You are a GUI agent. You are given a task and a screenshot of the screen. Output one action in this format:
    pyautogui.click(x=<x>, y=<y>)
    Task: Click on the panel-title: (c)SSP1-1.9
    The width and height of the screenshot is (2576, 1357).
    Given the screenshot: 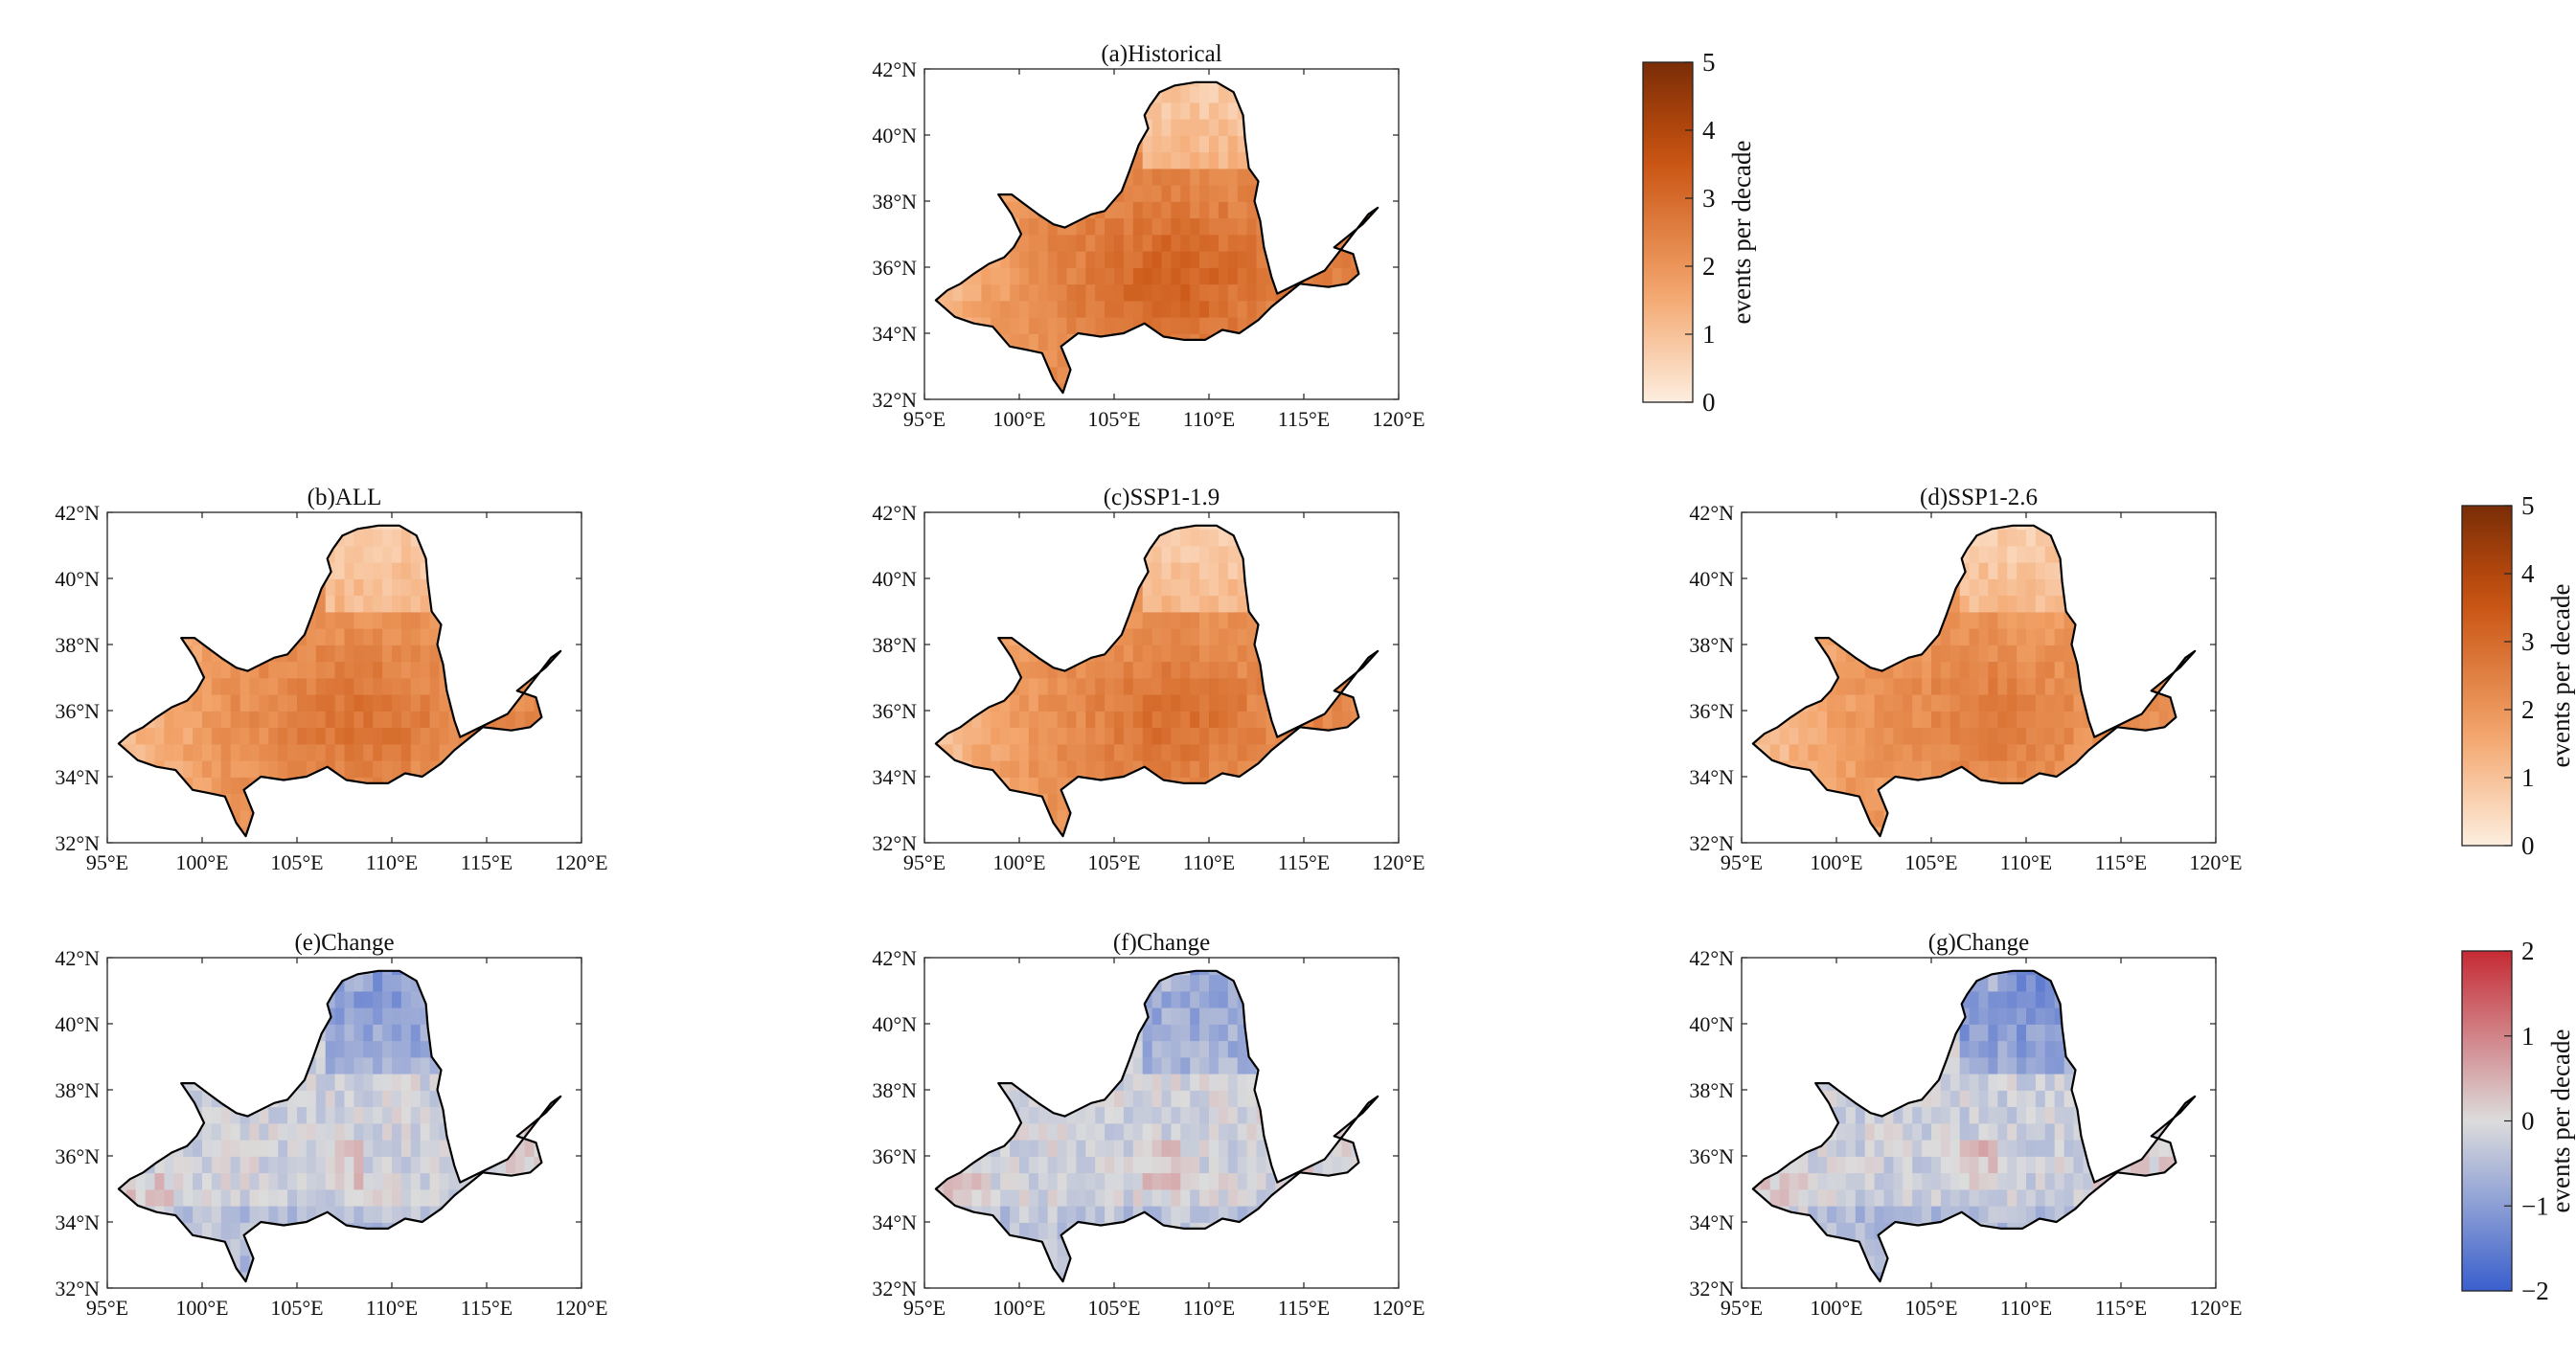 What is the action you would take?
    pyautogui.click(x=1162, y=498)
    